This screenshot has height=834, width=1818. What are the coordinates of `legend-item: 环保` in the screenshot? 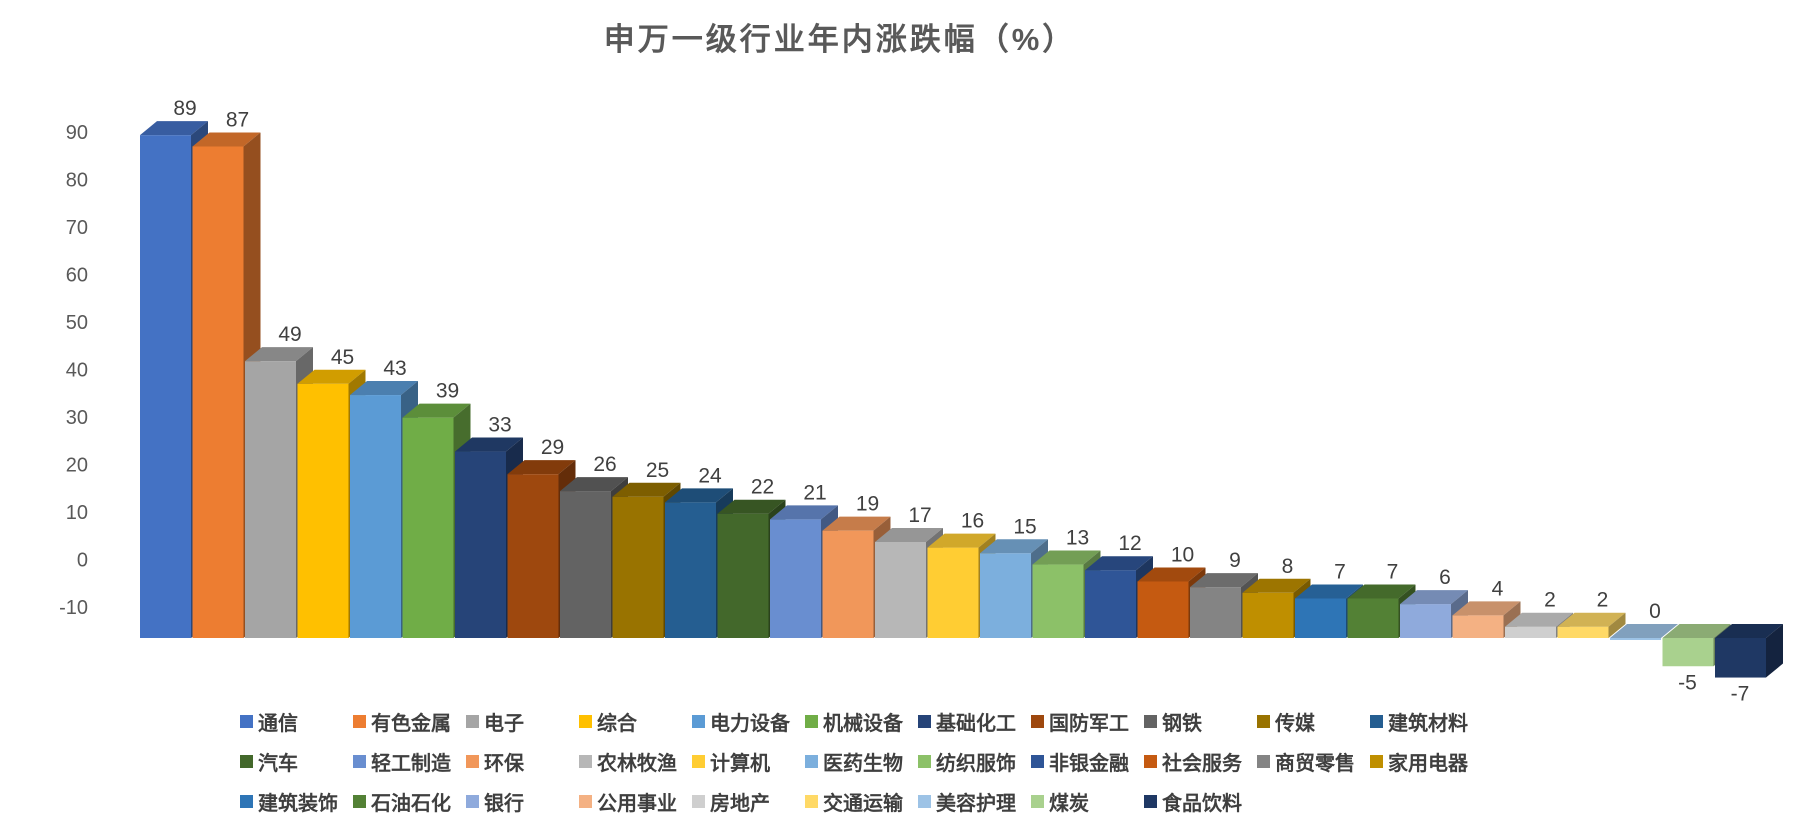 It's located at (522, 761).